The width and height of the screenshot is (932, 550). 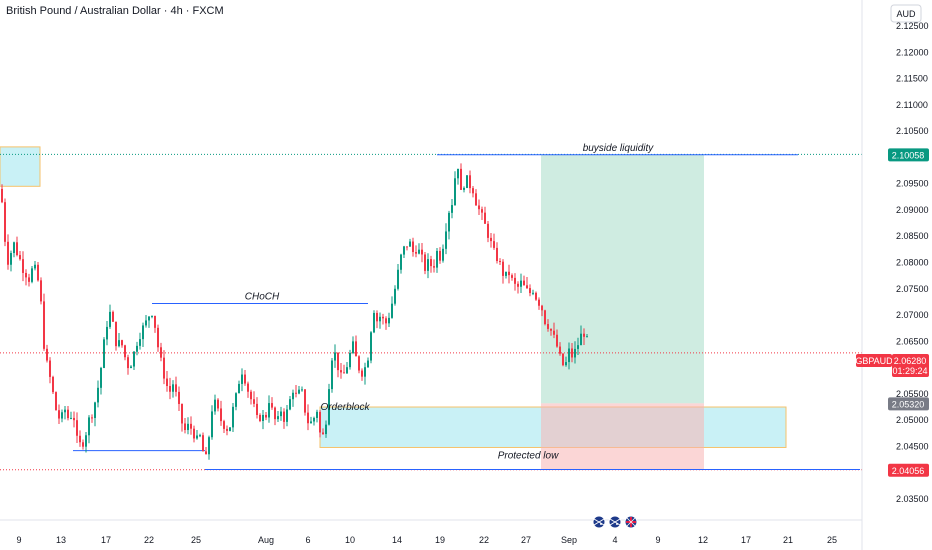 I want to click on last-price-tag: GBPAUD 2.06280 01:29:24, so click(x=892, y=365).